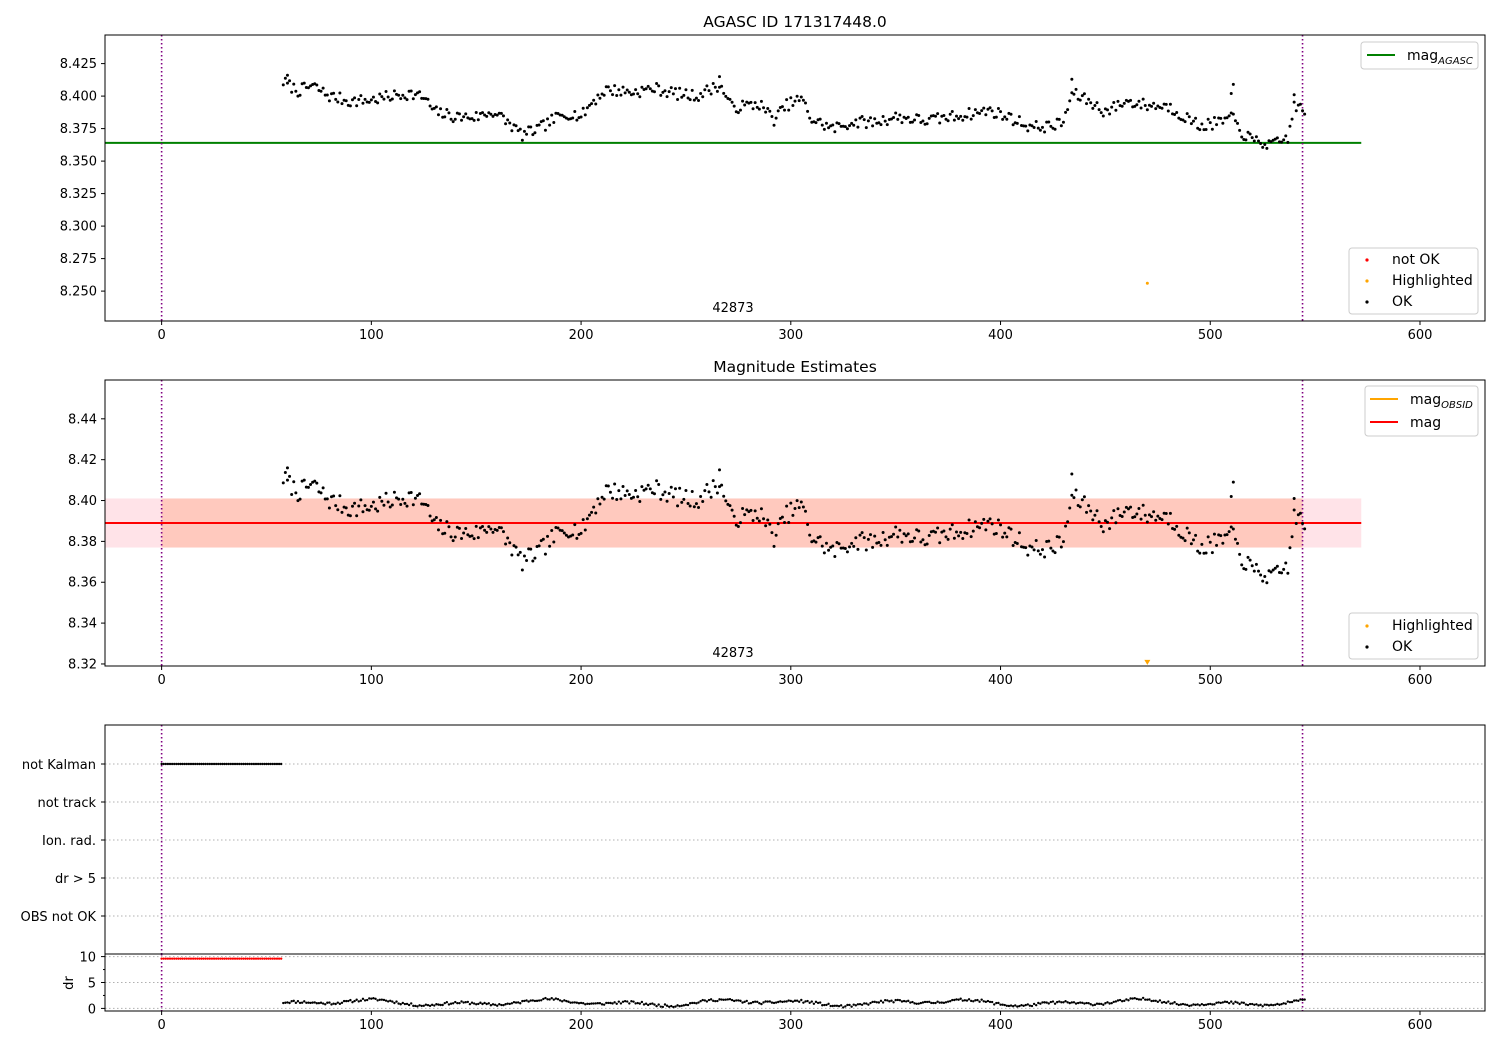 The image size is (1500, 1050). What do you see at coordinates (59, 765) in the screenshot?
I see `flag-label: not Kalman` at bounding box center [59, 765].